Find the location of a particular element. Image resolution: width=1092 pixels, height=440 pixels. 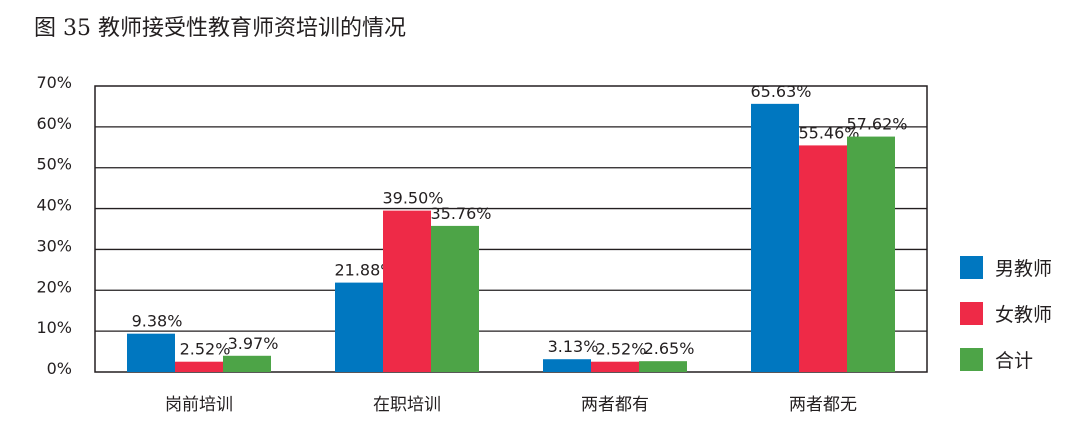

y-tick-label: 10% is located at coordinates (54, 327).